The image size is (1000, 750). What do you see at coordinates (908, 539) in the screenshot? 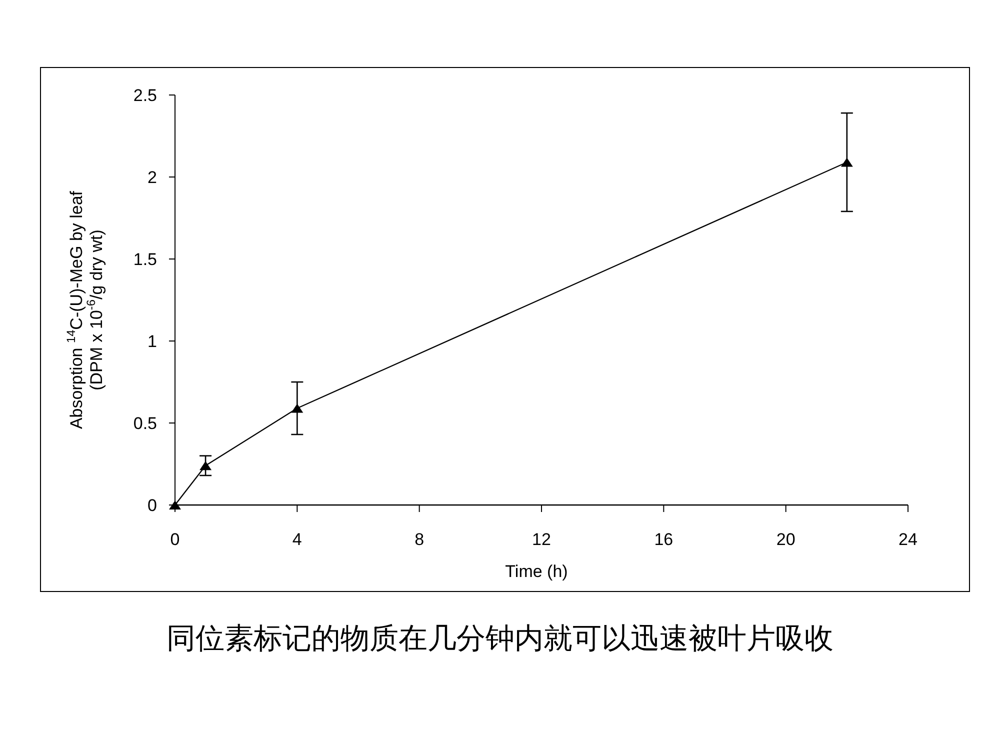
I see `x-tick-label: 24` at bounding box center [908, 539].